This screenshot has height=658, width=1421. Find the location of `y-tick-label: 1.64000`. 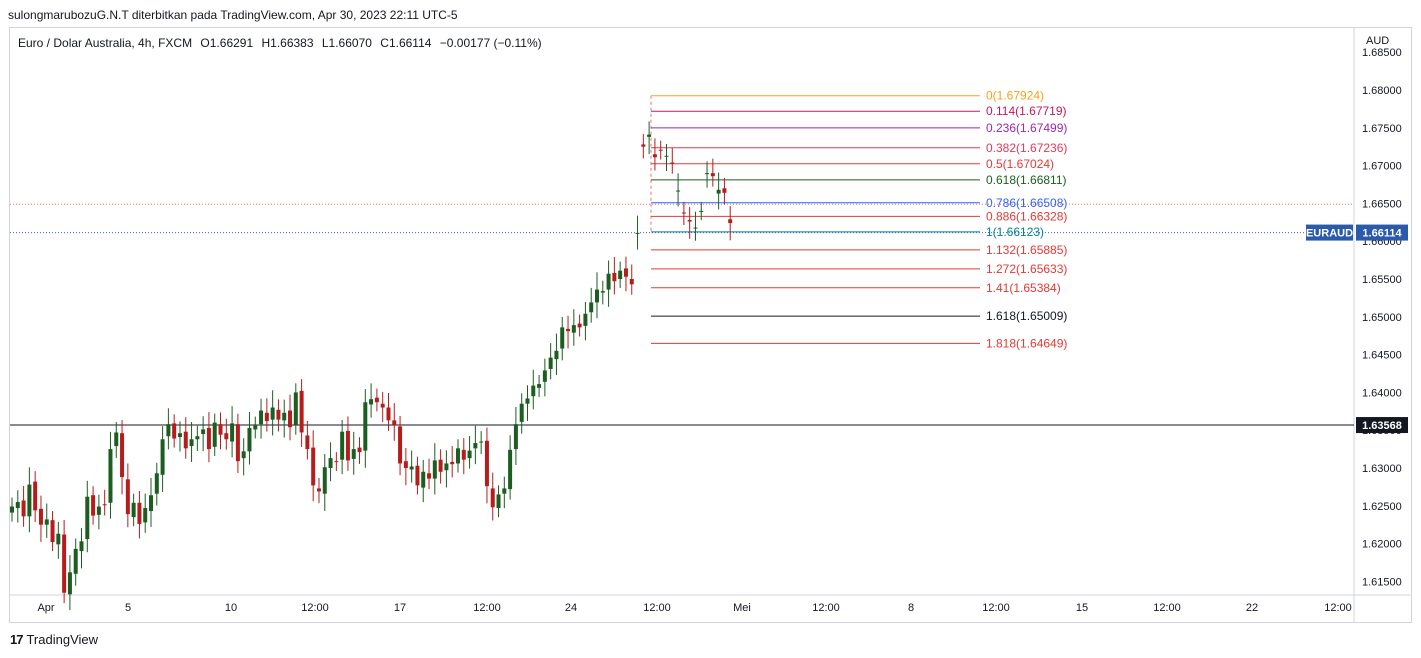

y-tick-label: 1.64000 is located at coordinates (1382, 393).